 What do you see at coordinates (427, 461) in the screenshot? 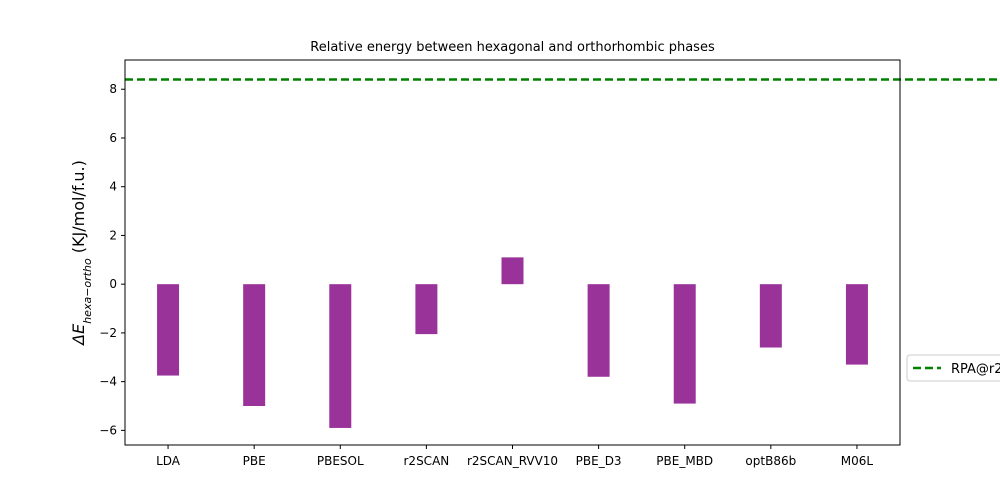
I see `x-tick-label: r2SCAN` at bounding box center [427, 461].